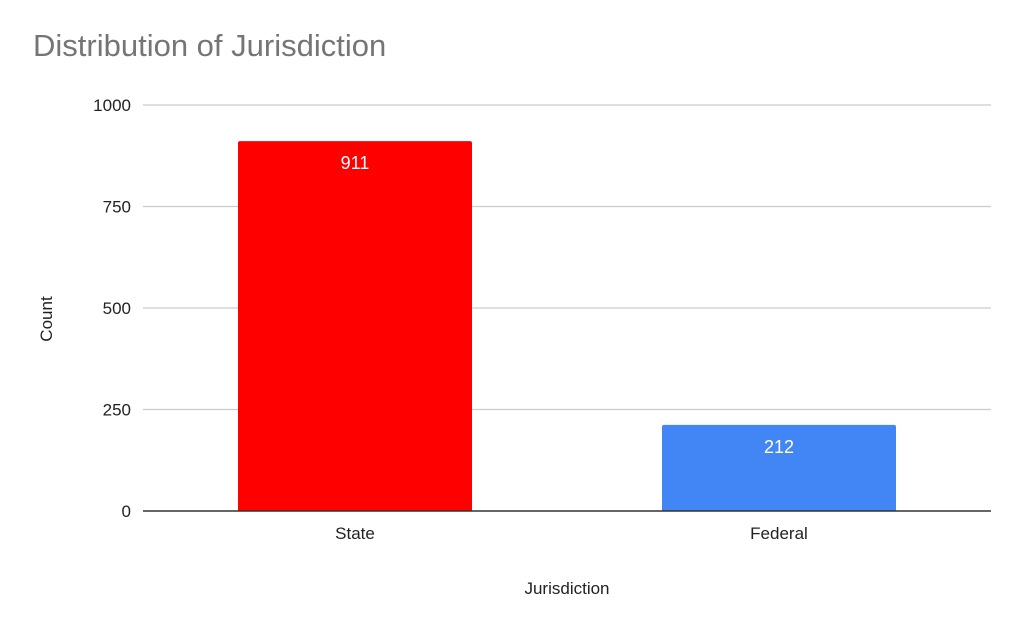 This screenshot has height=632, width=1024. What do you see at coordinates (46, 319) in the screenshot?
I see `y-axis-label: Count` at bounding box center [46, 319].